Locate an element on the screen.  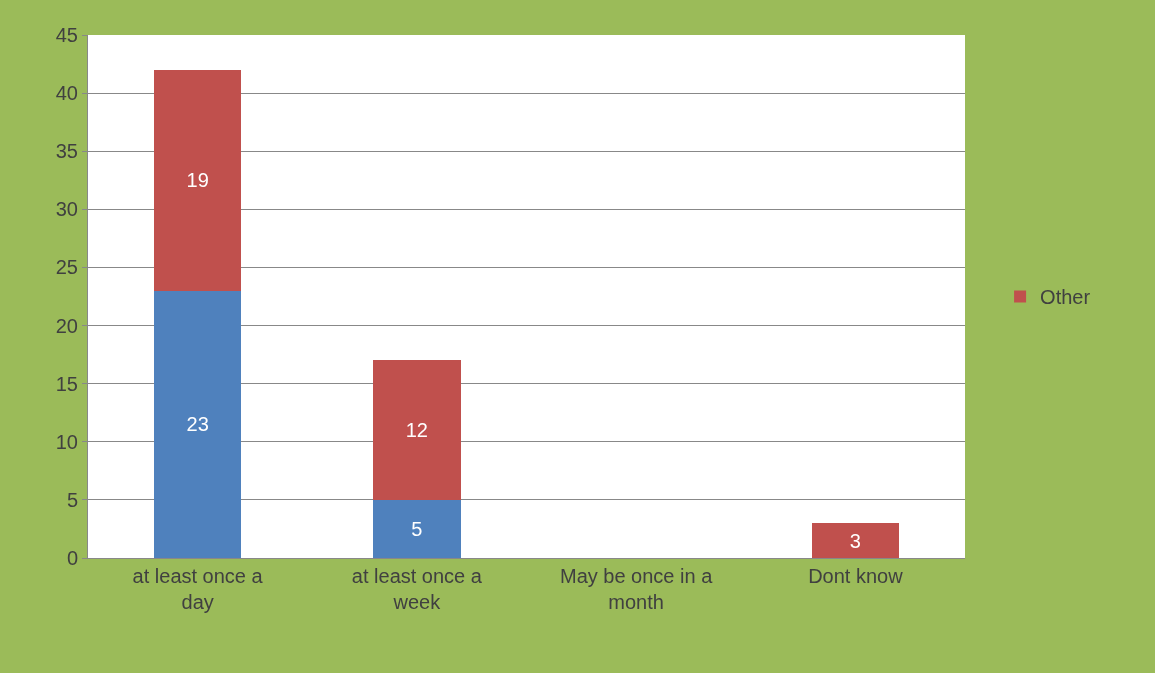
y-tick-label: 25 is located at coordinates (66, 267).